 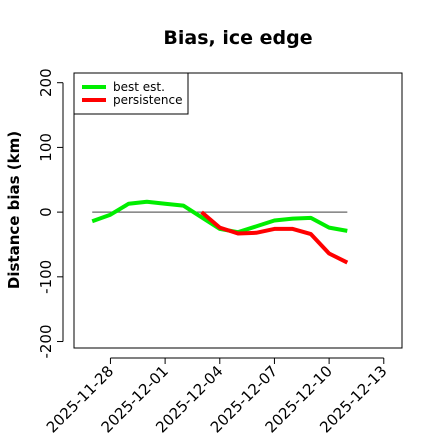 What do you see at coordinates (46, 342) in the screenshot?
I see `y-tick-label: -200` at bounding box center [46, 342].